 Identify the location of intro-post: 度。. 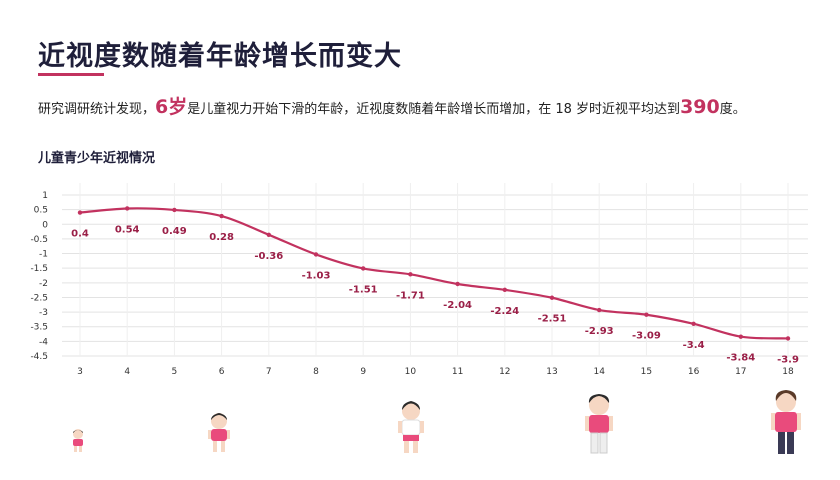
(732, 109).